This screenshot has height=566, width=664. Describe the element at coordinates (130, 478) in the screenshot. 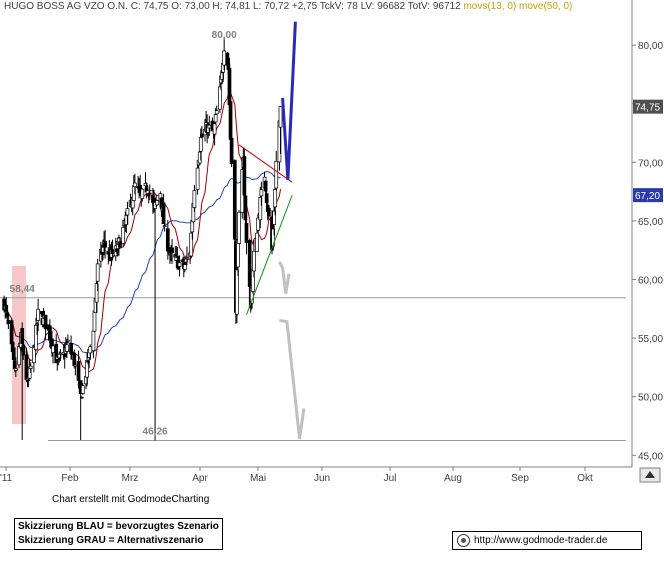

I see `x-tick-label: Mrz` at that location.